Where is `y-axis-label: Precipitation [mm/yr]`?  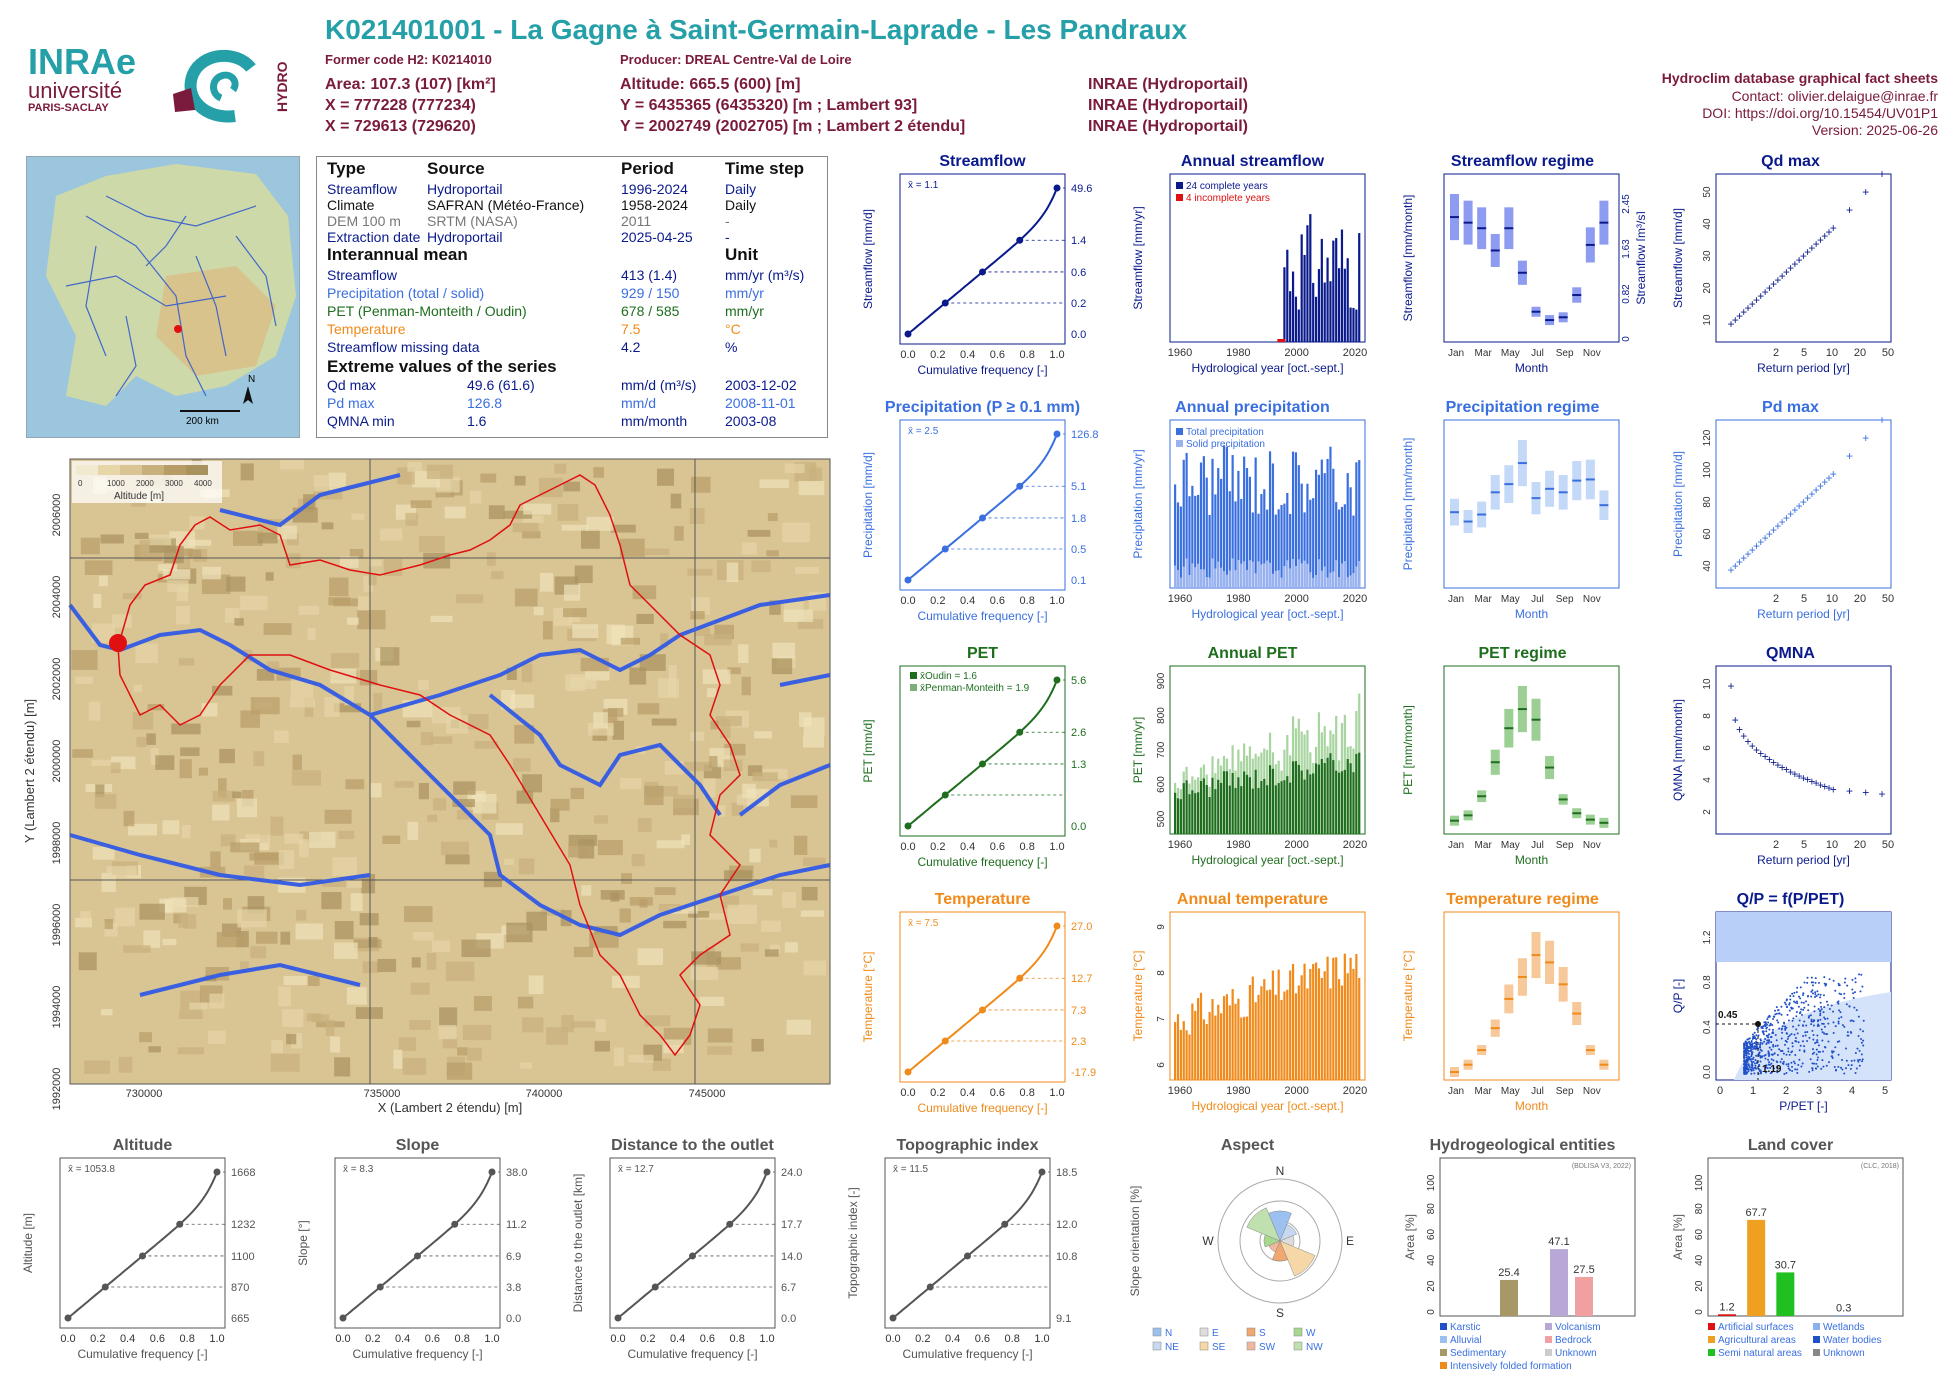 y-axis-label: Precipitation [mm/yr] is located at coordinates (1138, 503).